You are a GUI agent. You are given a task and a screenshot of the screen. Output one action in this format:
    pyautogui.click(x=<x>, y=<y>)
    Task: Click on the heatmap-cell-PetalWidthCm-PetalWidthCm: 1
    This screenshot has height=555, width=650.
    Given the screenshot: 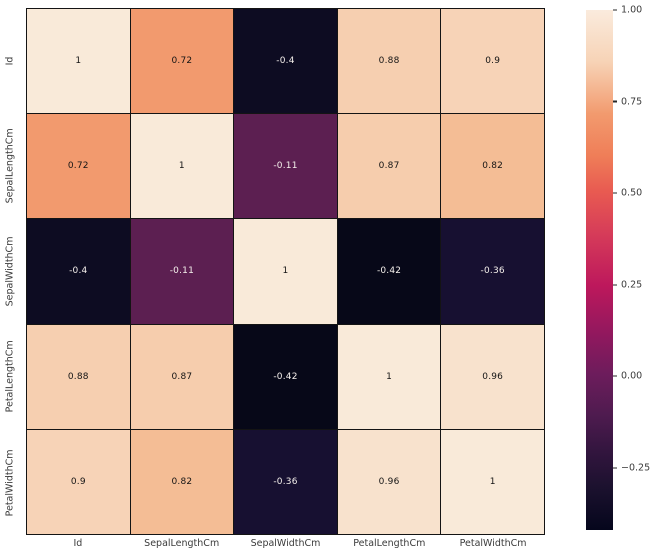 What is the action you would take?
    pyautogui.click(x=492, y=481)
    